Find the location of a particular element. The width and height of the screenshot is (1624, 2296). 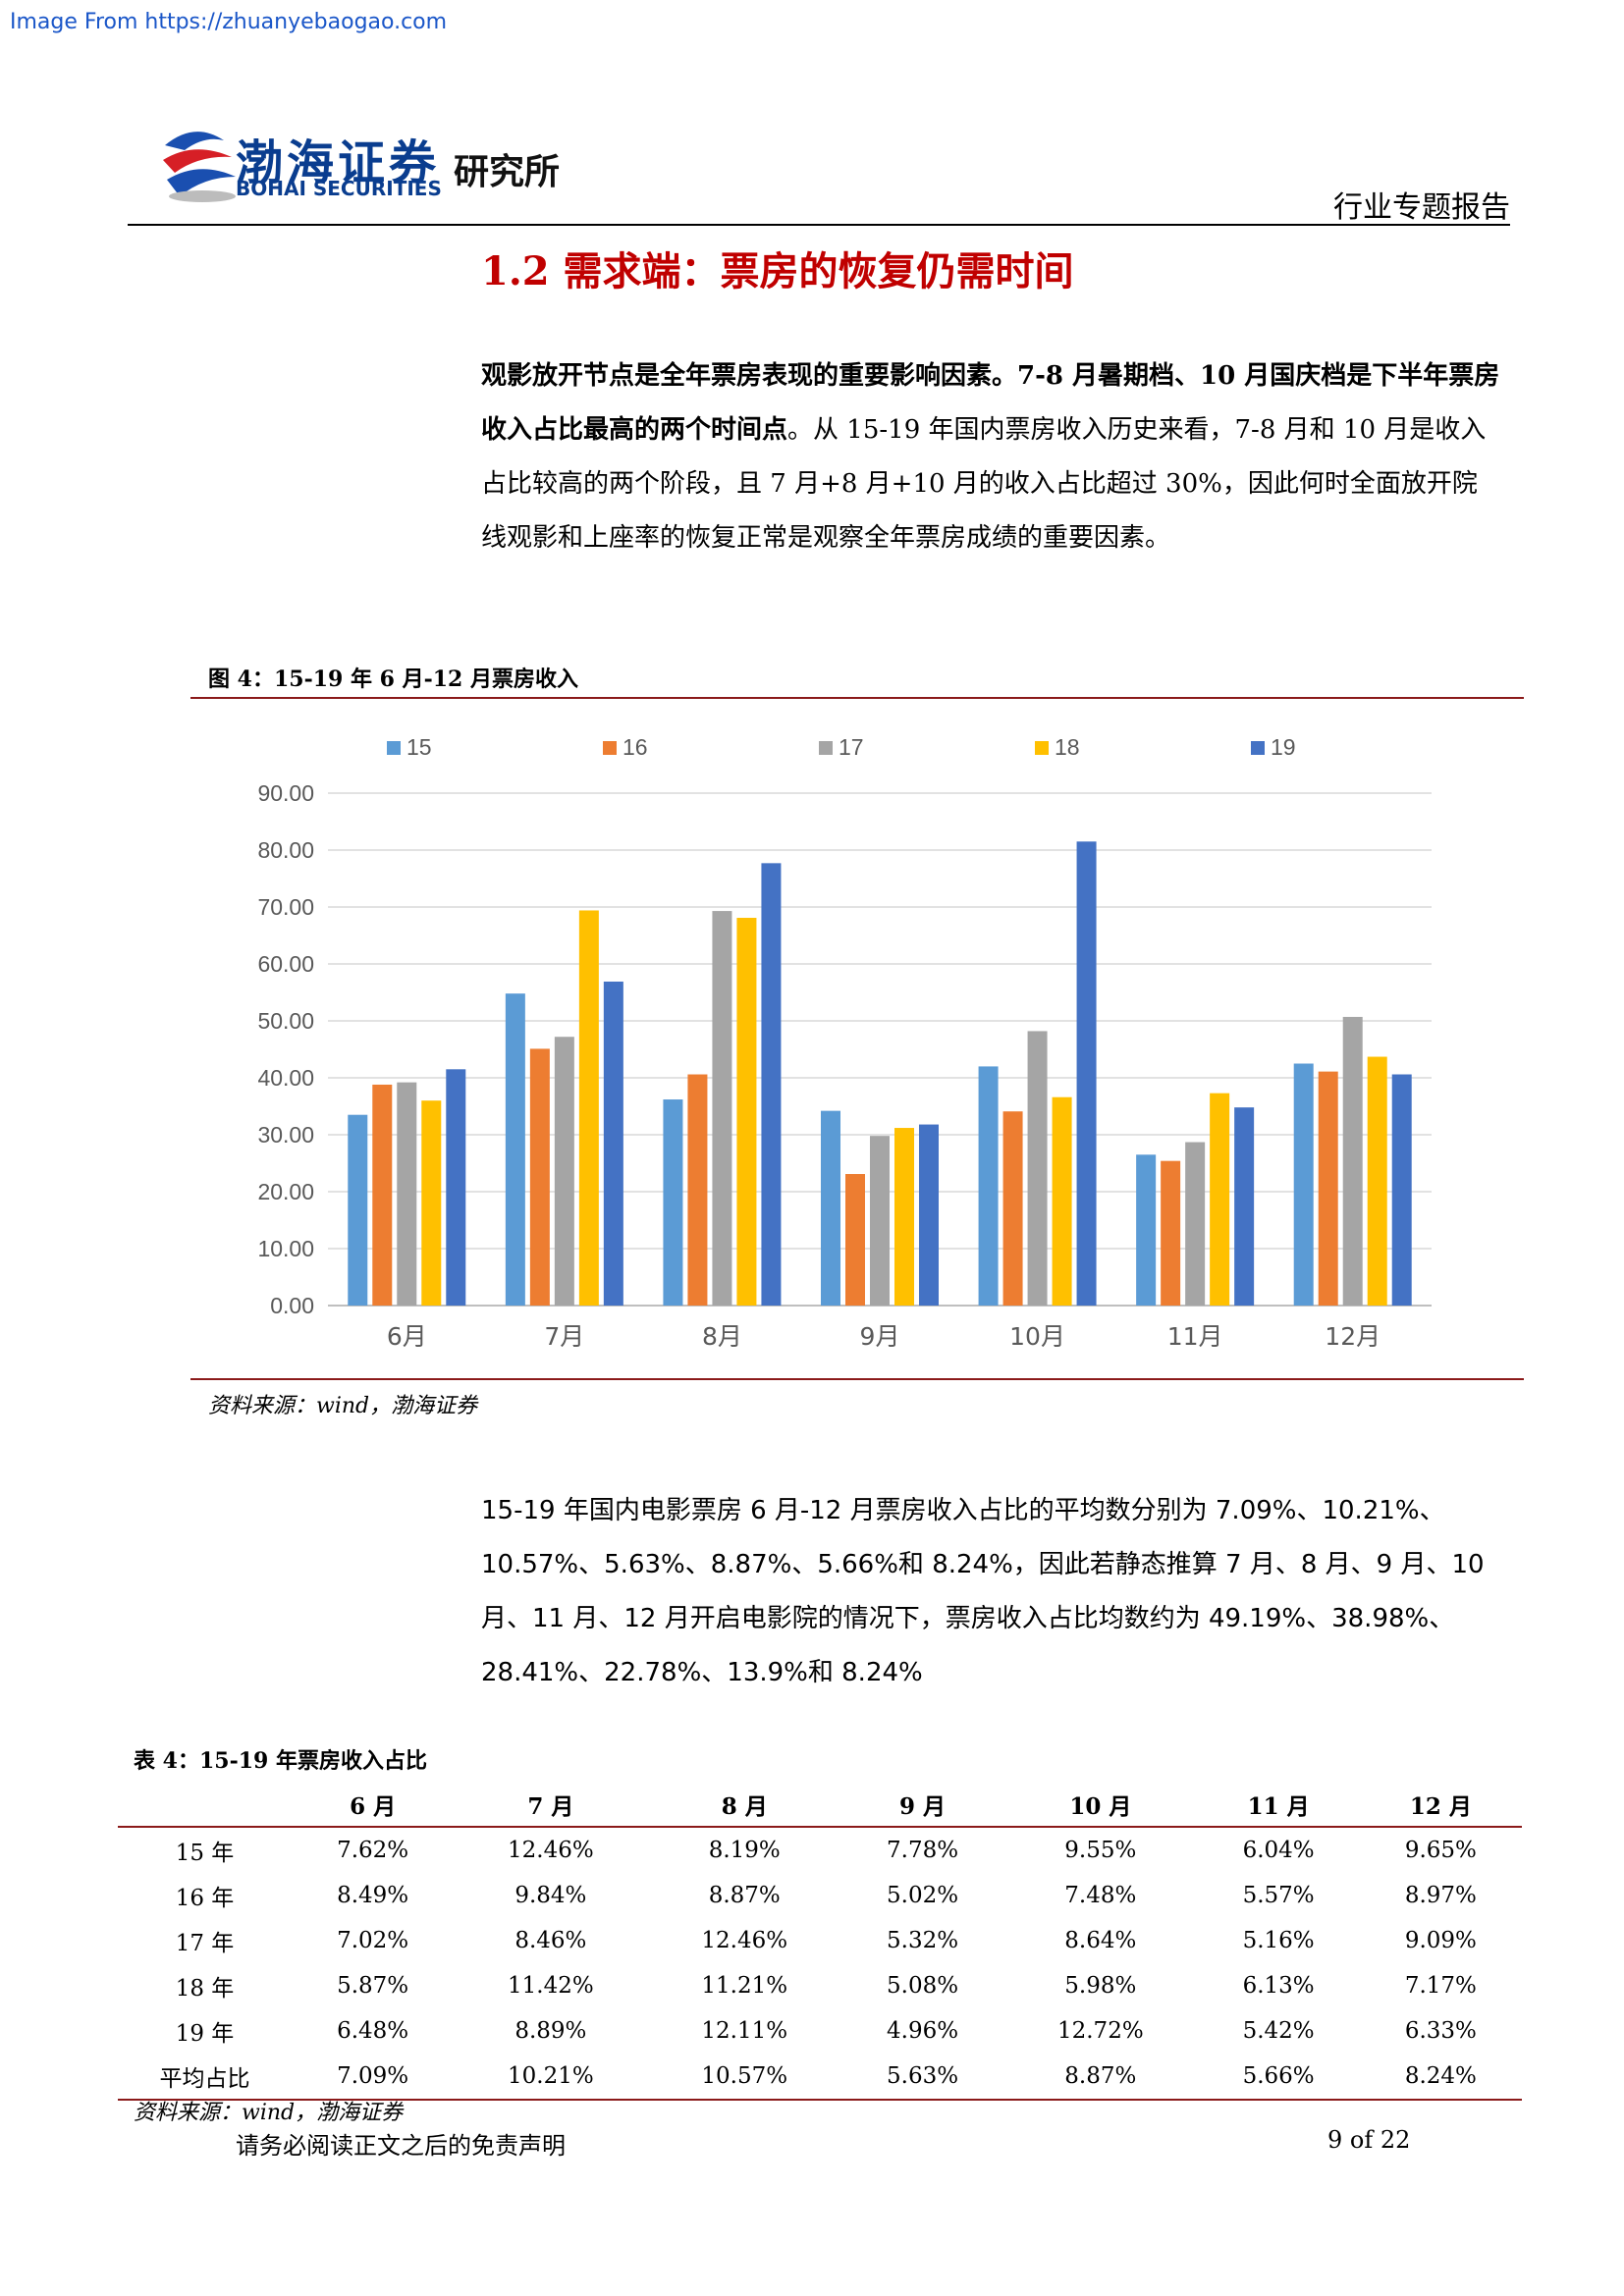

table-cell: 6.48% is located at coordinates (373, 2031).